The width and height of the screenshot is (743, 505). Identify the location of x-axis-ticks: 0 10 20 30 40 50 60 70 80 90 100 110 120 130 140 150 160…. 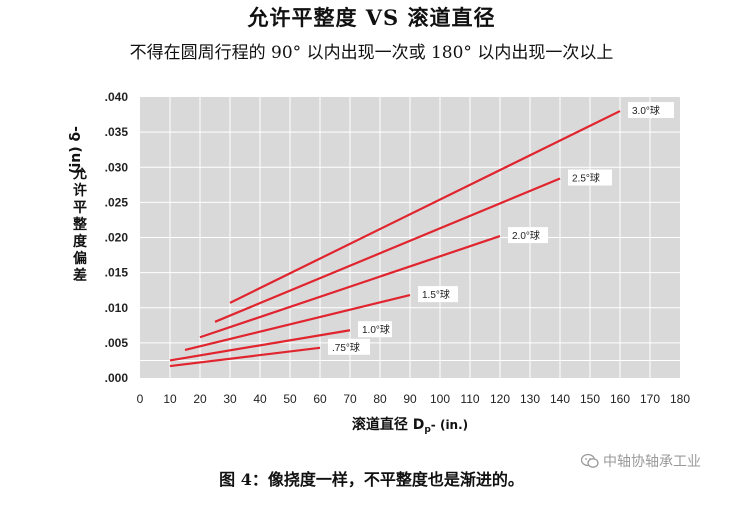
(414, 399).